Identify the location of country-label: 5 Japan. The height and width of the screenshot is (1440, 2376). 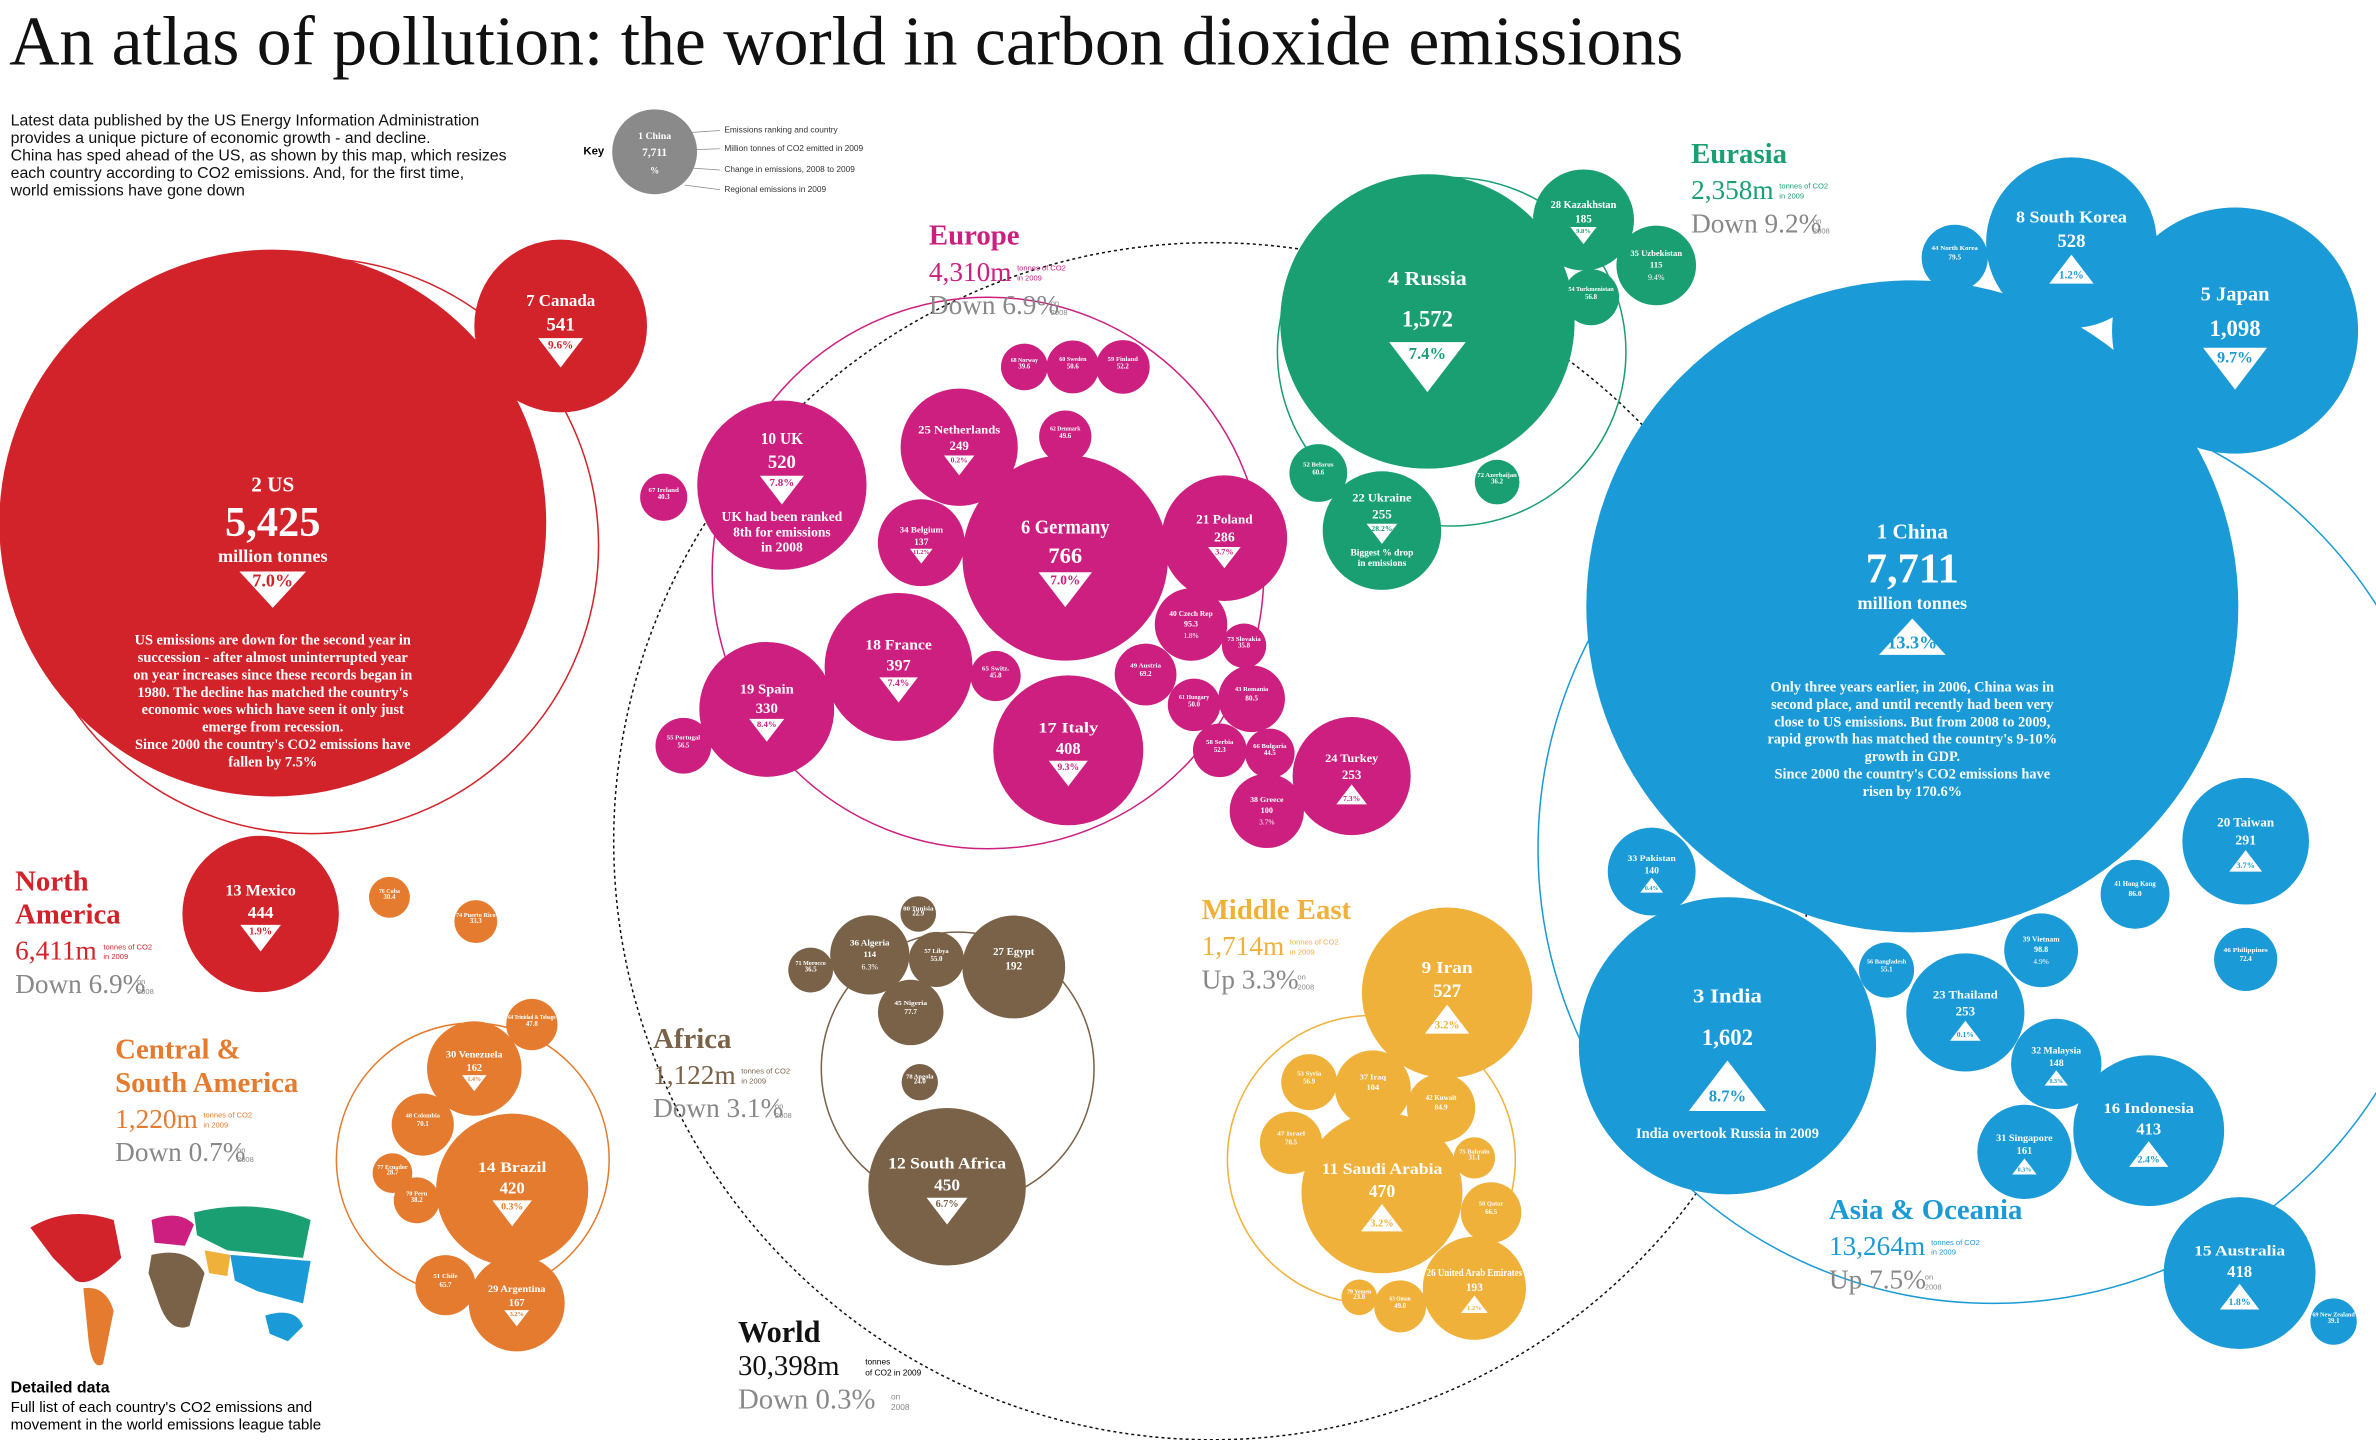
(2235, 295).